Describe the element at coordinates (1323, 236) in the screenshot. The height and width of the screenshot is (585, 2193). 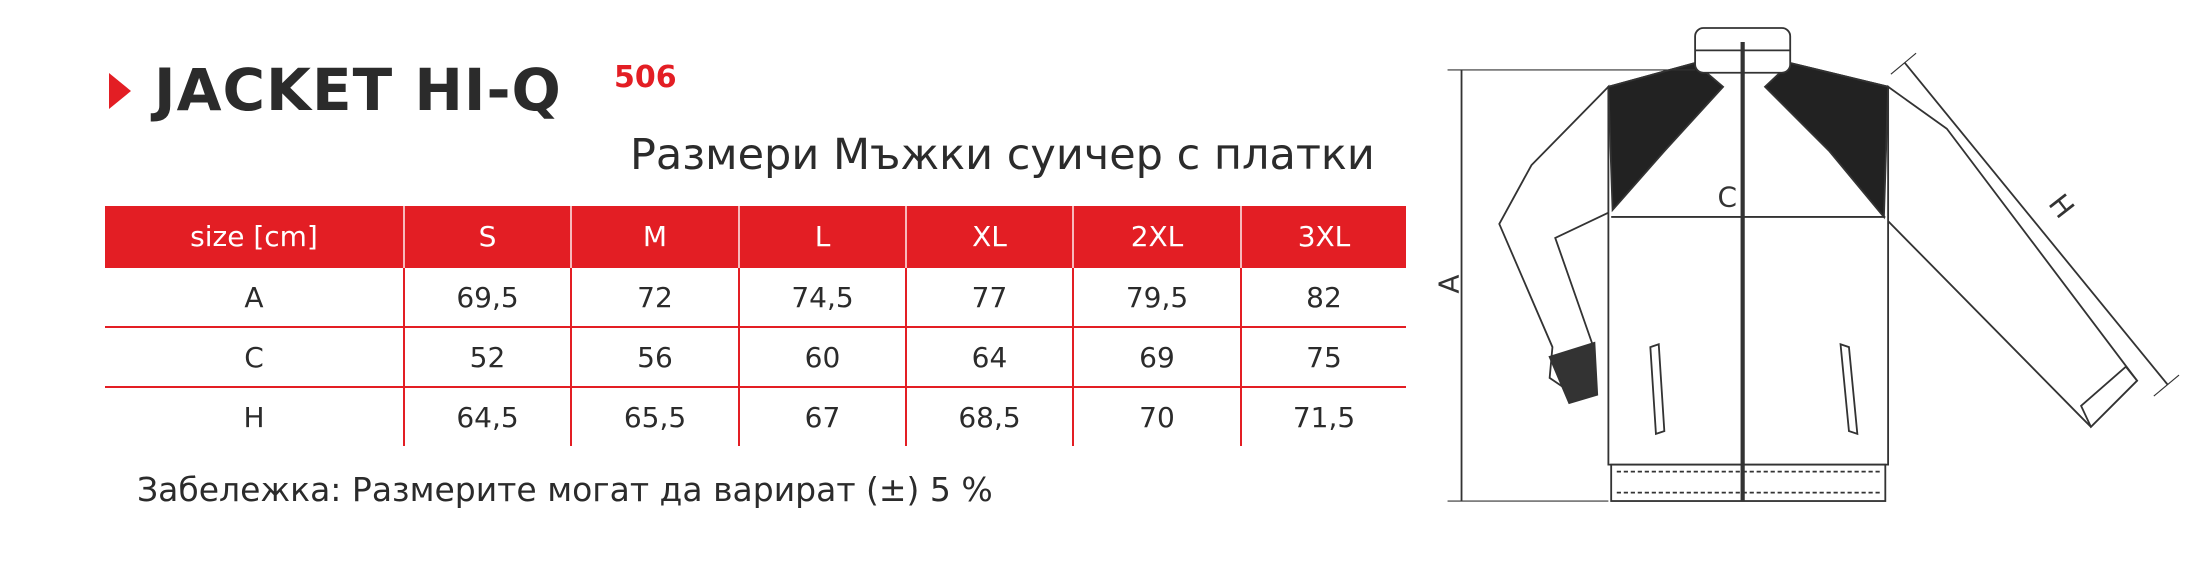
I see `header-cell: 3XL` at that location.